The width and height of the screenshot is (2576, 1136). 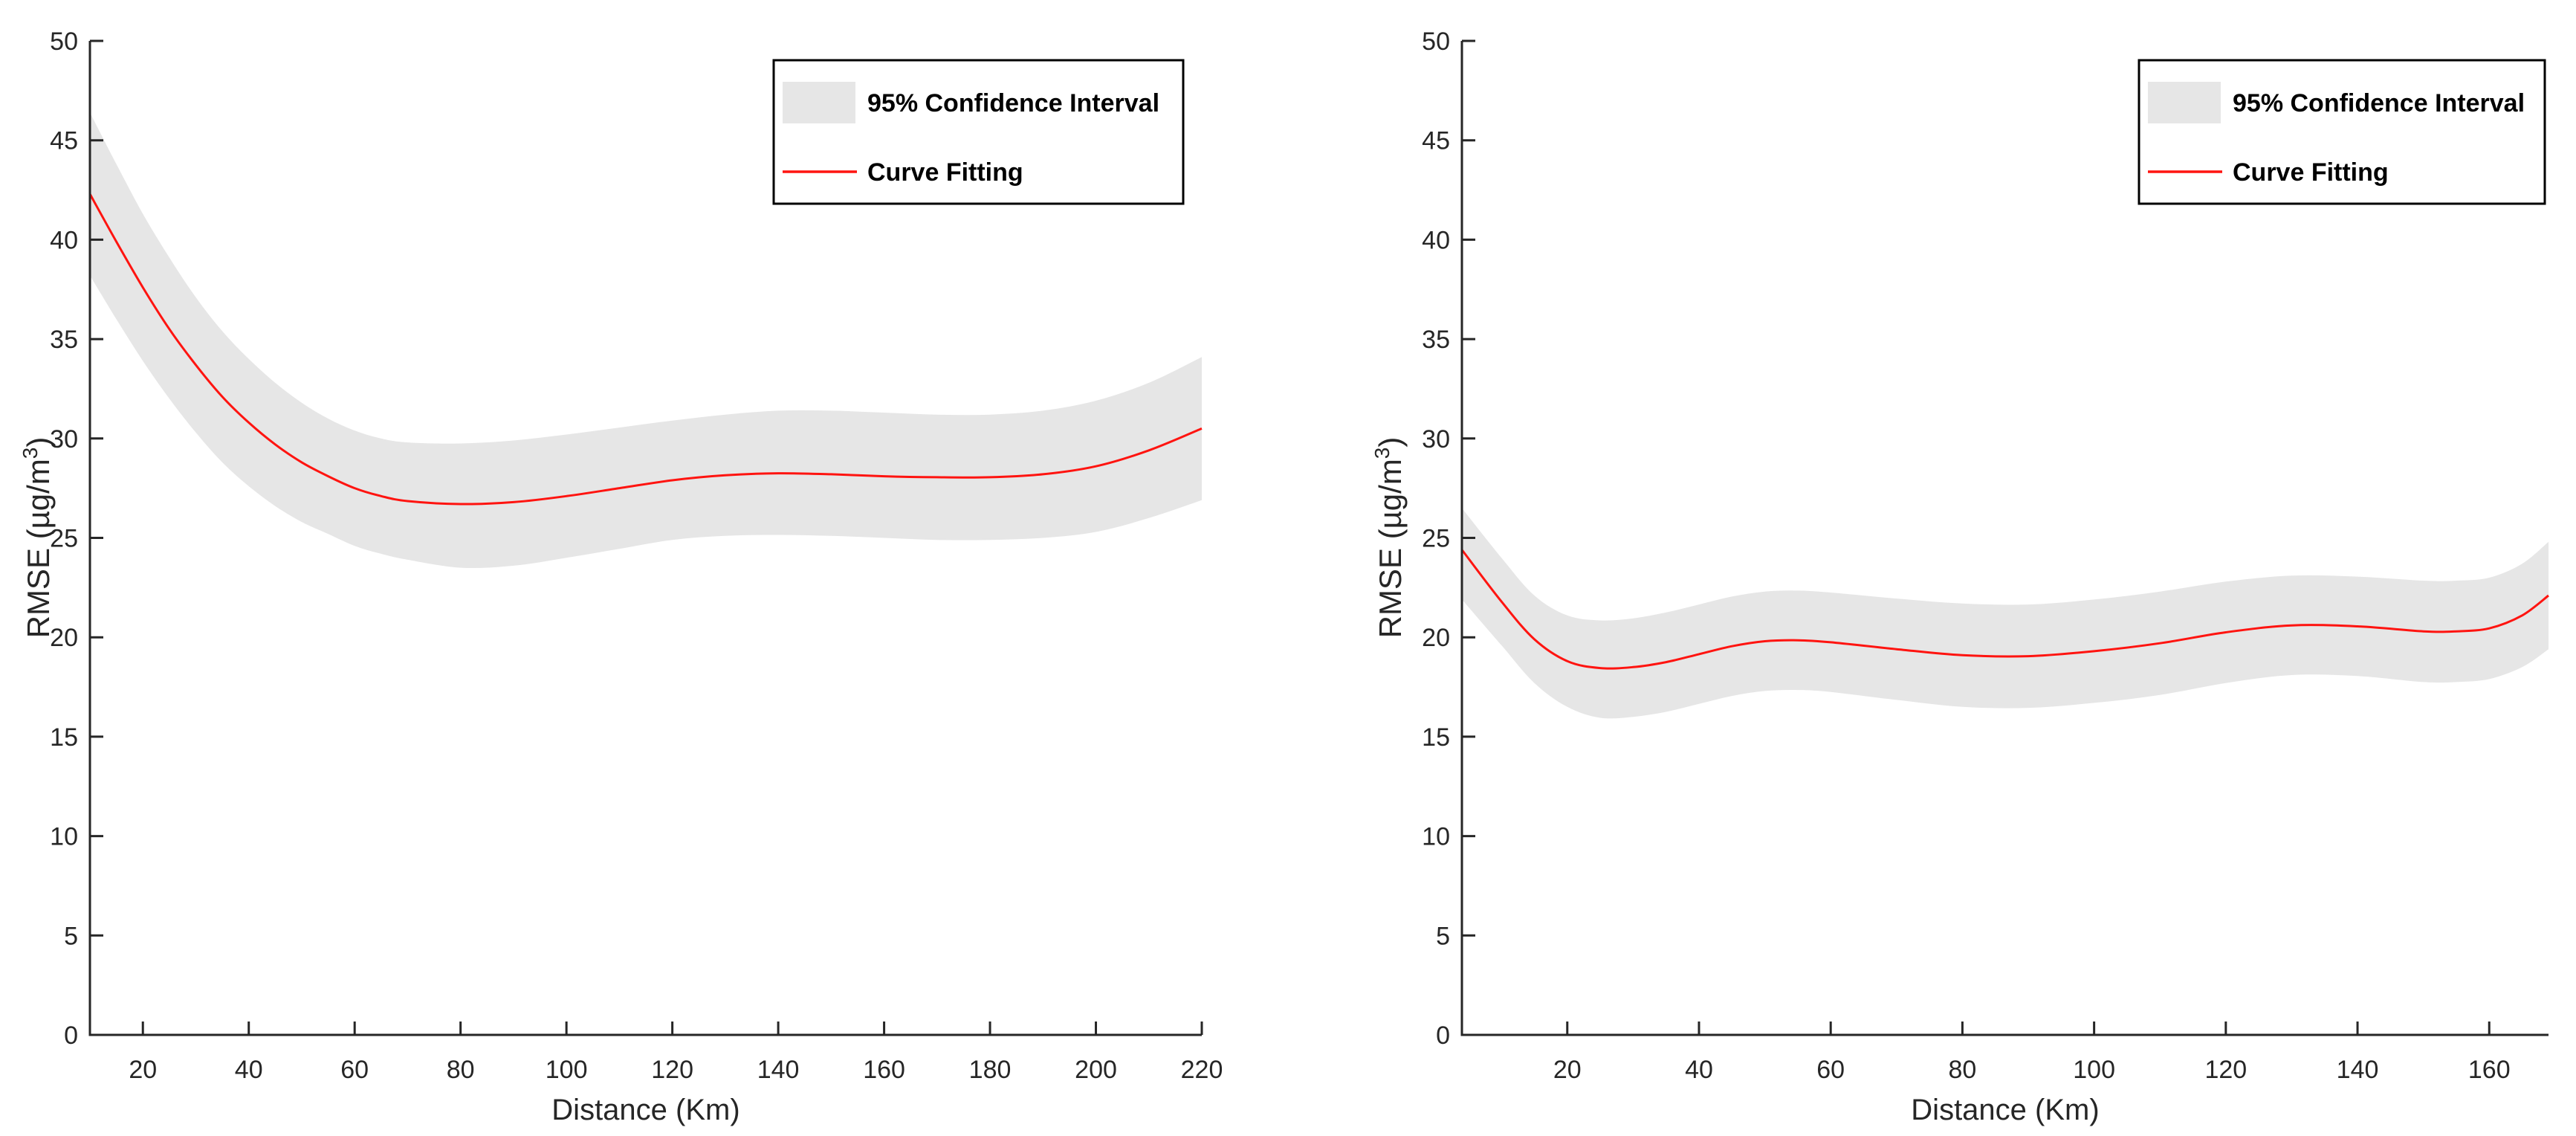 What do you see at coordinates (1096, 1070) in the screenshot?
I see `x-tick-label: 200` at bounding box center [1096, 1070].